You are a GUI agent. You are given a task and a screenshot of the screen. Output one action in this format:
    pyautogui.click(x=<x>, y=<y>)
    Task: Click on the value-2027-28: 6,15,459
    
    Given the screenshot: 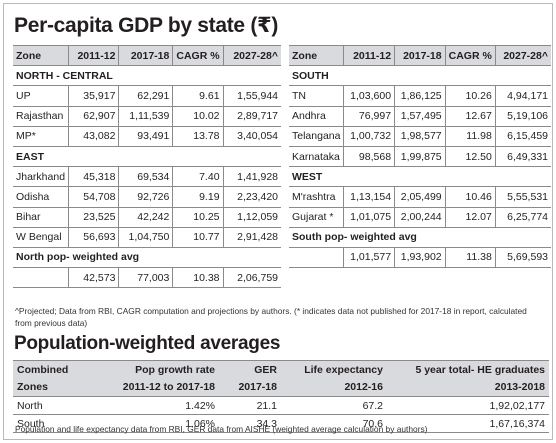 What is the action you would take?
    pyautogui.click(x=522, y=136)
    